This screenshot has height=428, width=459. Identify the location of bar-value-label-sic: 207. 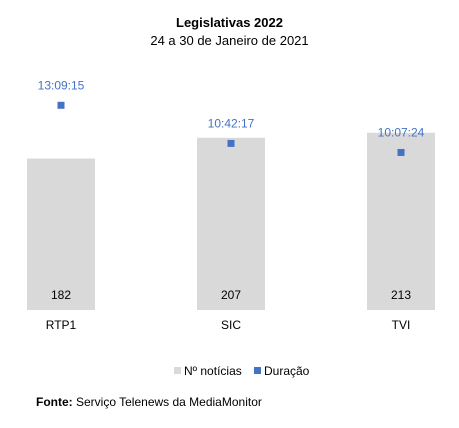
(231, 295).